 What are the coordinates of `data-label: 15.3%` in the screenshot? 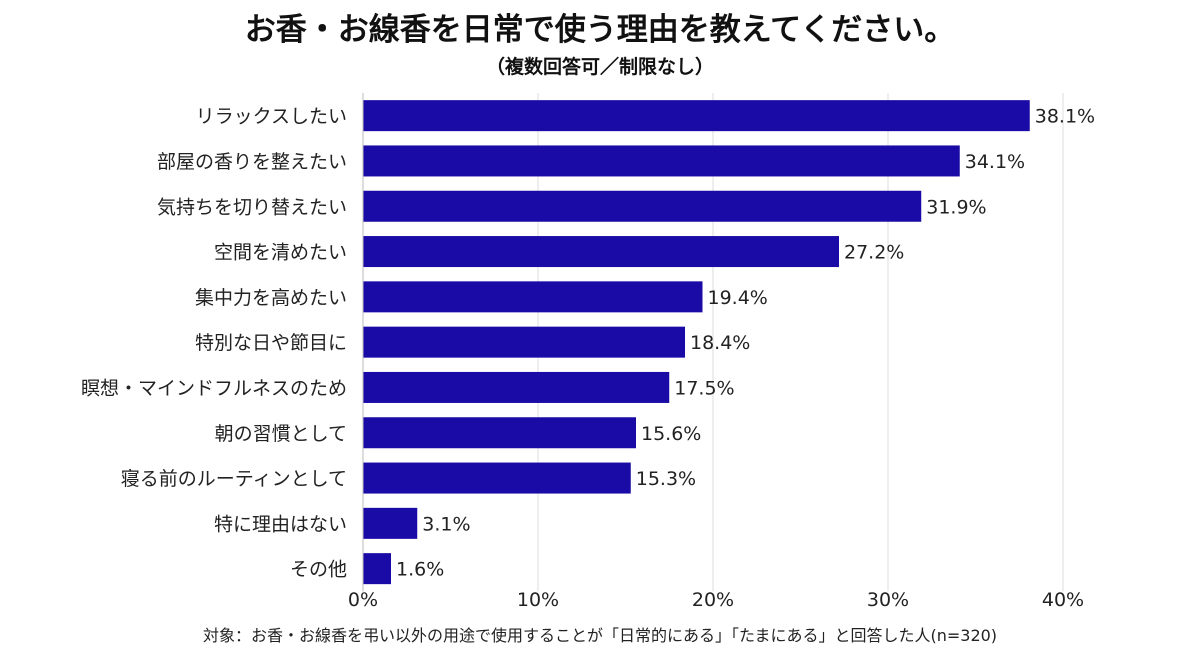 It's located at (666, 479).